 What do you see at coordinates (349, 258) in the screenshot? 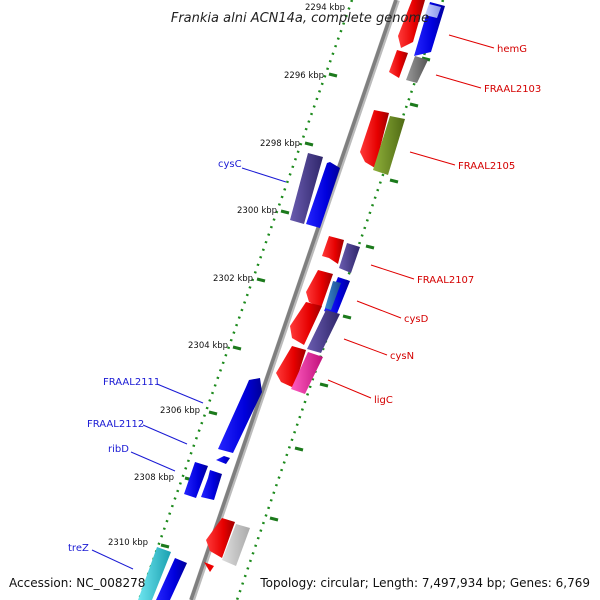
I see `gene-feature-FRAAL2107-purple` at bounding box center [349, 258].